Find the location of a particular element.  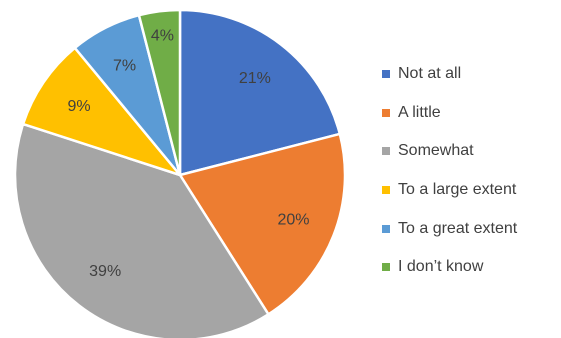

data-label-not-at-all: 21% is located at coordinates (255, 78).